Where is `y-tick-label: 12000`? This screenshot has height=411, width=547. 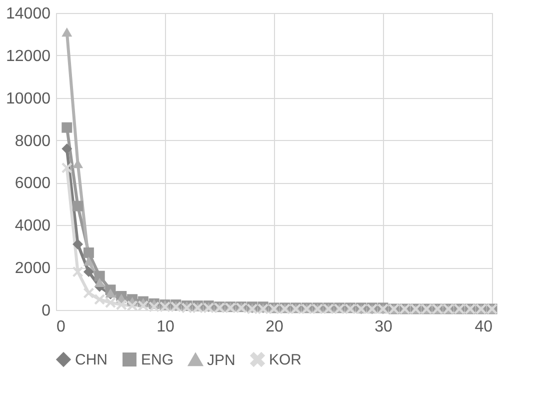
y-tick-label: 12000 is located at coordinates (28, 56).